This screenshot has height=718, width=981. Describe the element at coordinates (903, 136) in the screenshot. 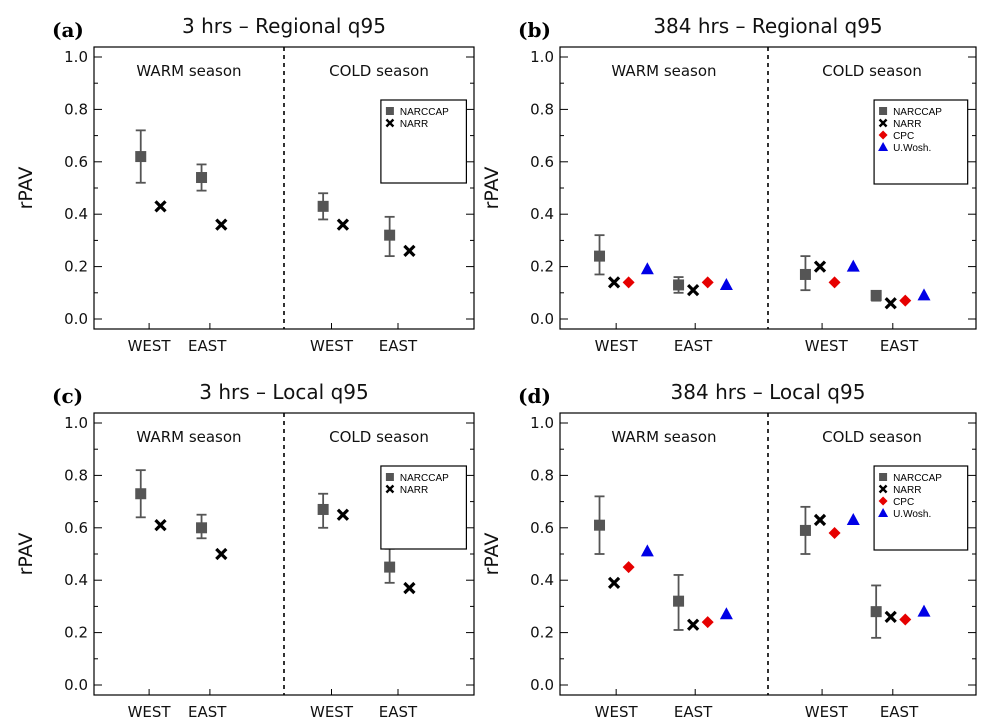

I see `legend-label: CPC` at that location.